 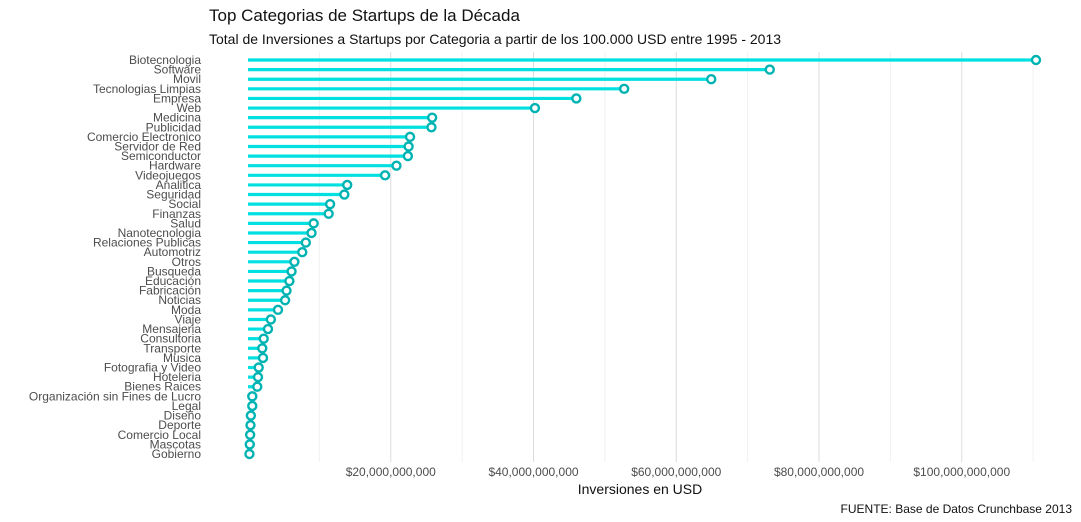 I want to click on category-label: Transporte, so click(x=172, y=348).